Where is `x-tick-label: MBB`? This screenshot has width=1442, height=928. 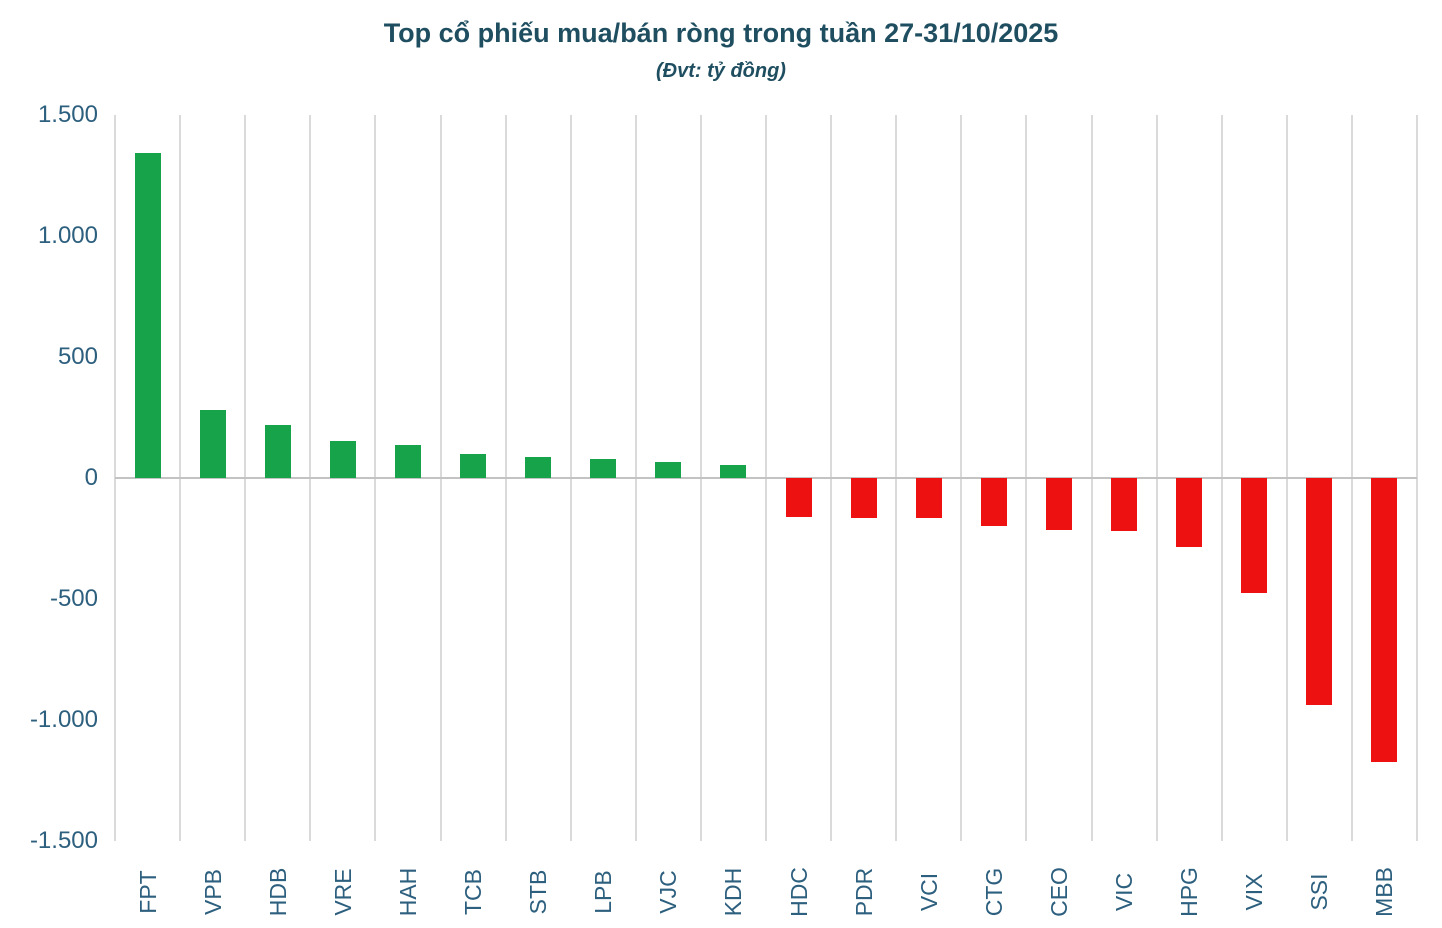
x-tick-label: MBB is located at coordinates (1384, 892).